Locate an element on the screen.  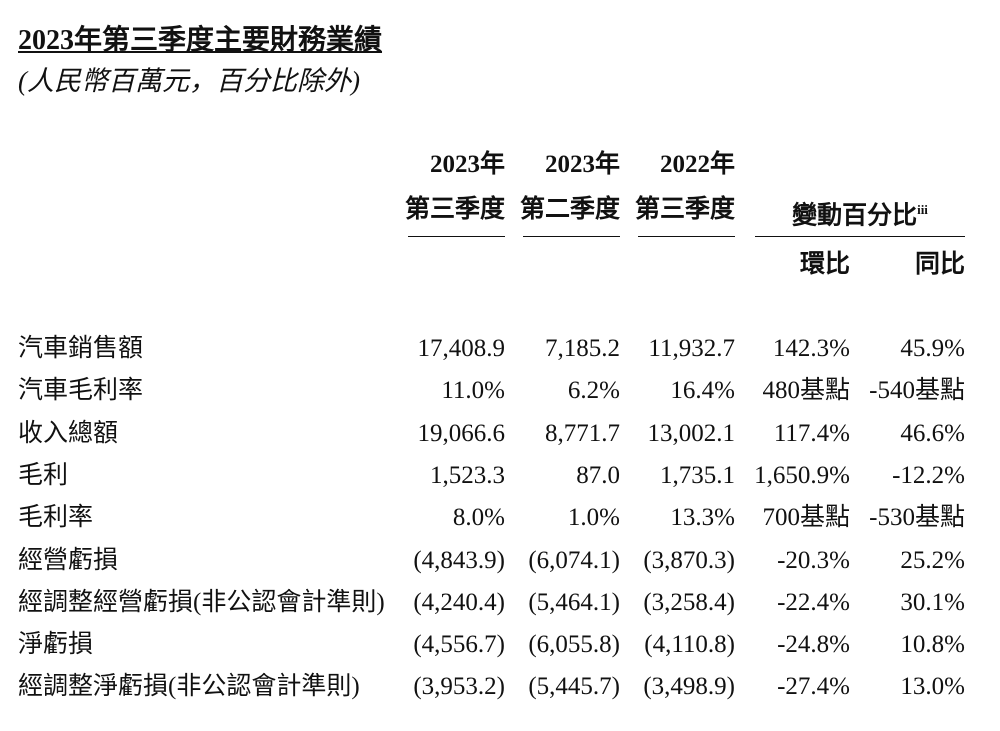
cell: 46.6% is located at coordinates (932, 433).